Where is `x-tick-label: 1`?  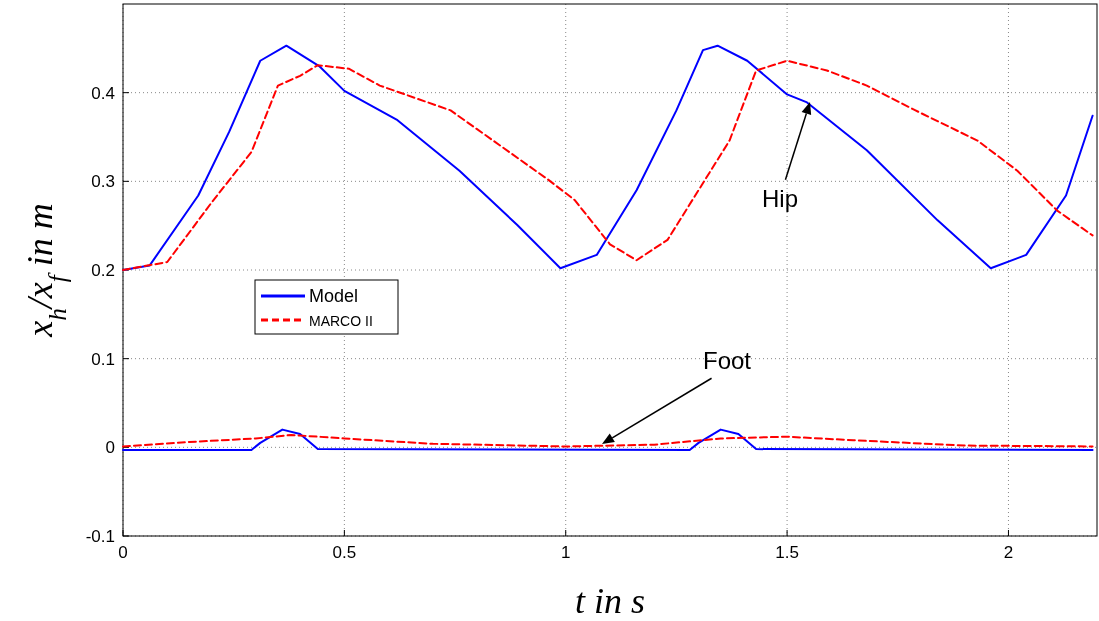 x-tick-label: 1 is located at coordinates (565, 552).